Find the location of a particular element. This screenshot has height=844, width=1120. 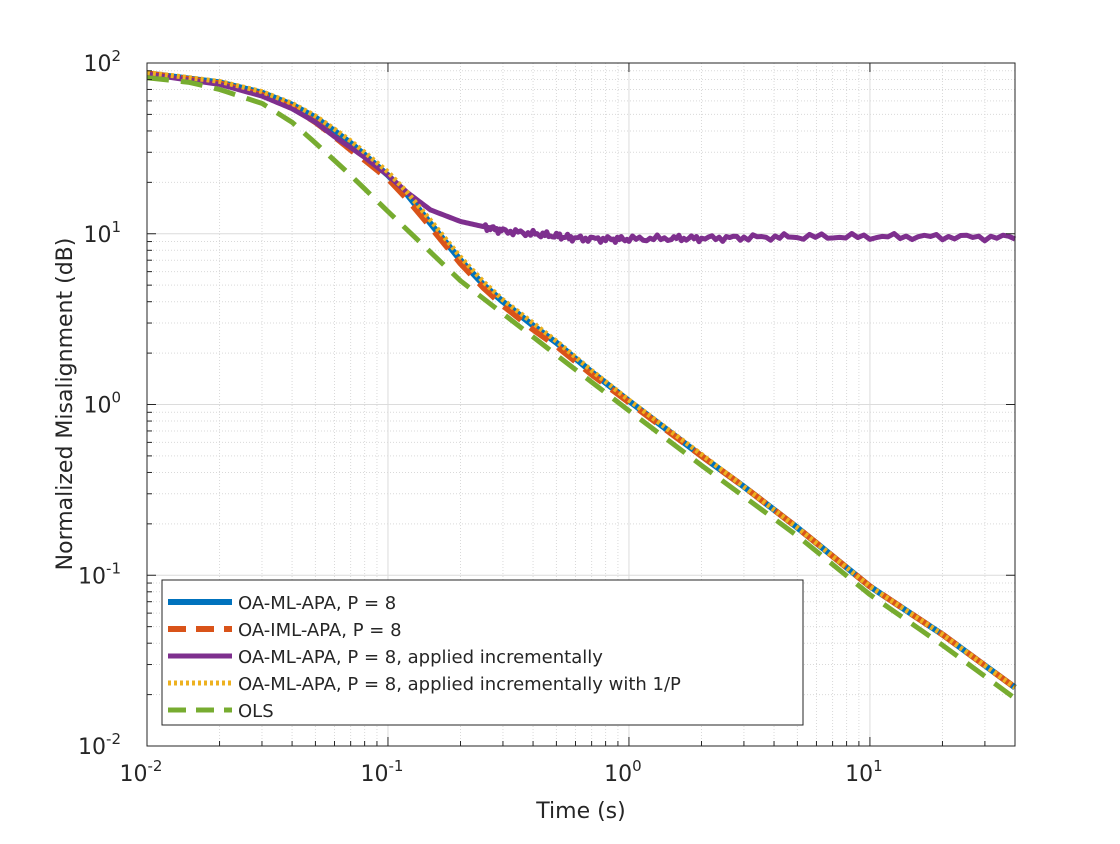

legend-label-1: OA-ML-APA, P = 8 is located at coordinates (317, 603).